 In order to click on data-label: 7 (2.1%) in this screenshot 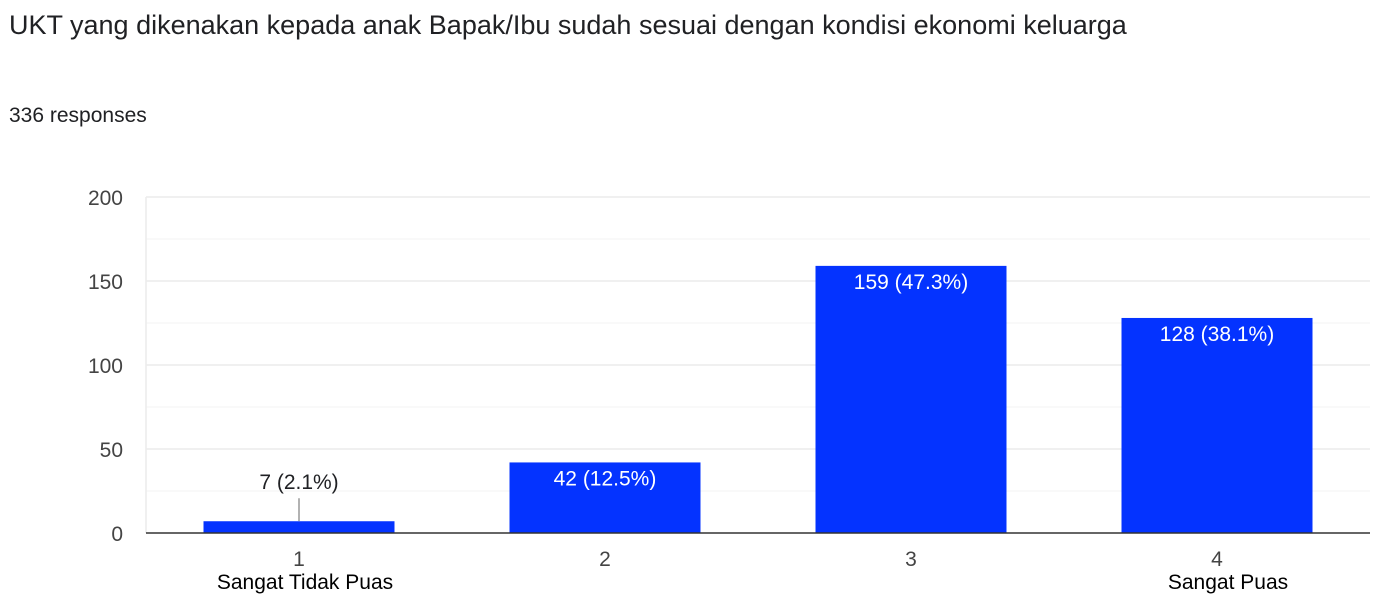, I will do `click(298, 482)`.